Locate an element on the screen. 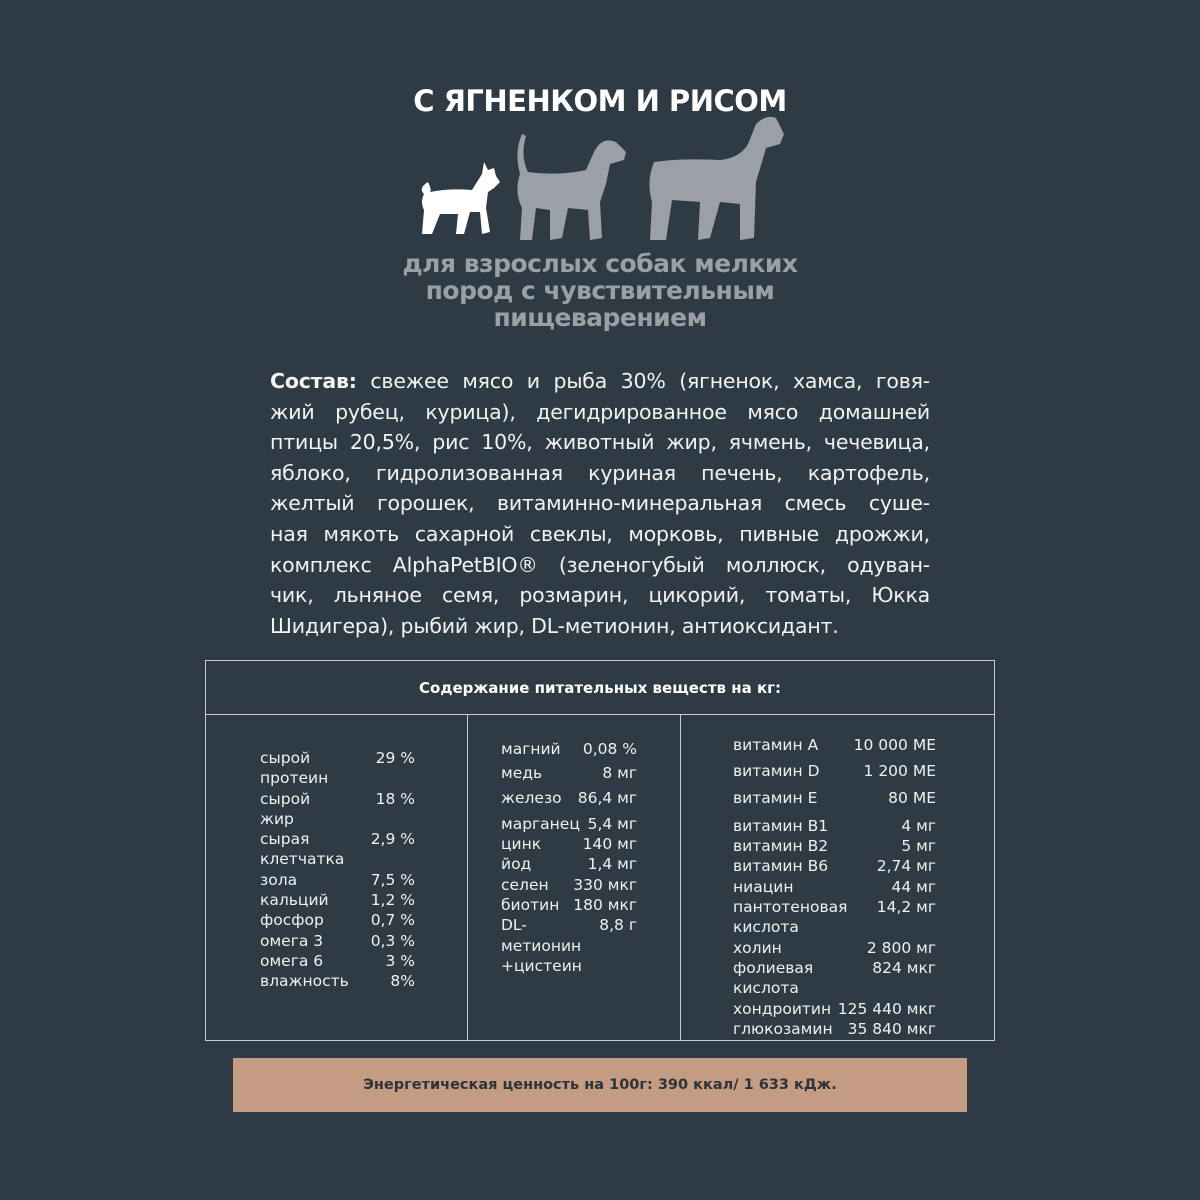 The height and width of the screenshot is (1200, 1200). subtitle-line: пород с чувствительным is located at coordinates (600, 290).